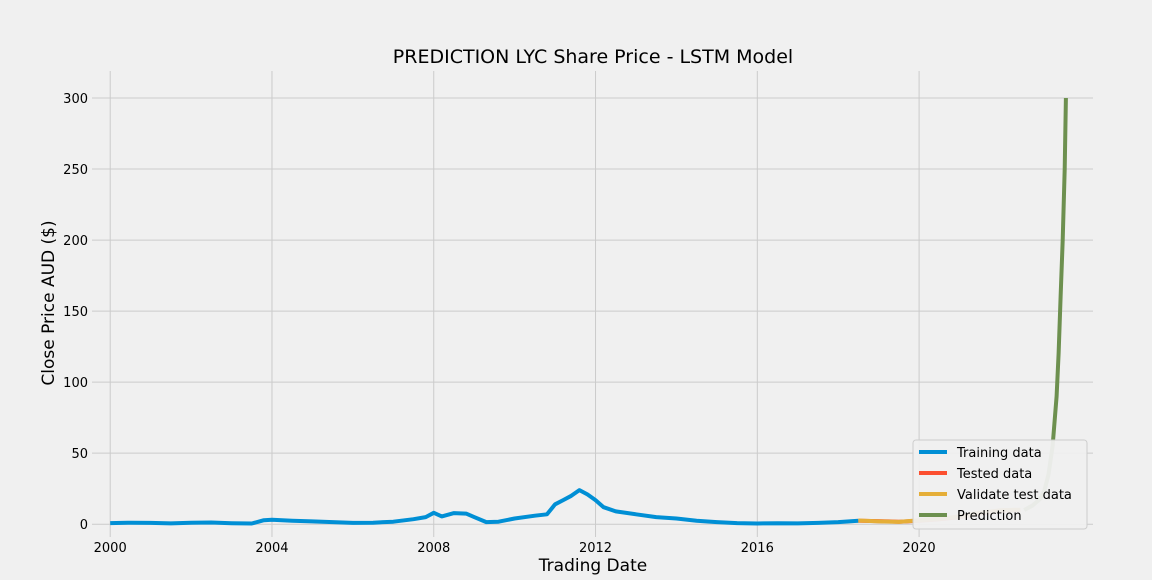  Describe the element at coordinates (433, 548) in the screenshot. I see `x-tick-label: 2008` at that location.